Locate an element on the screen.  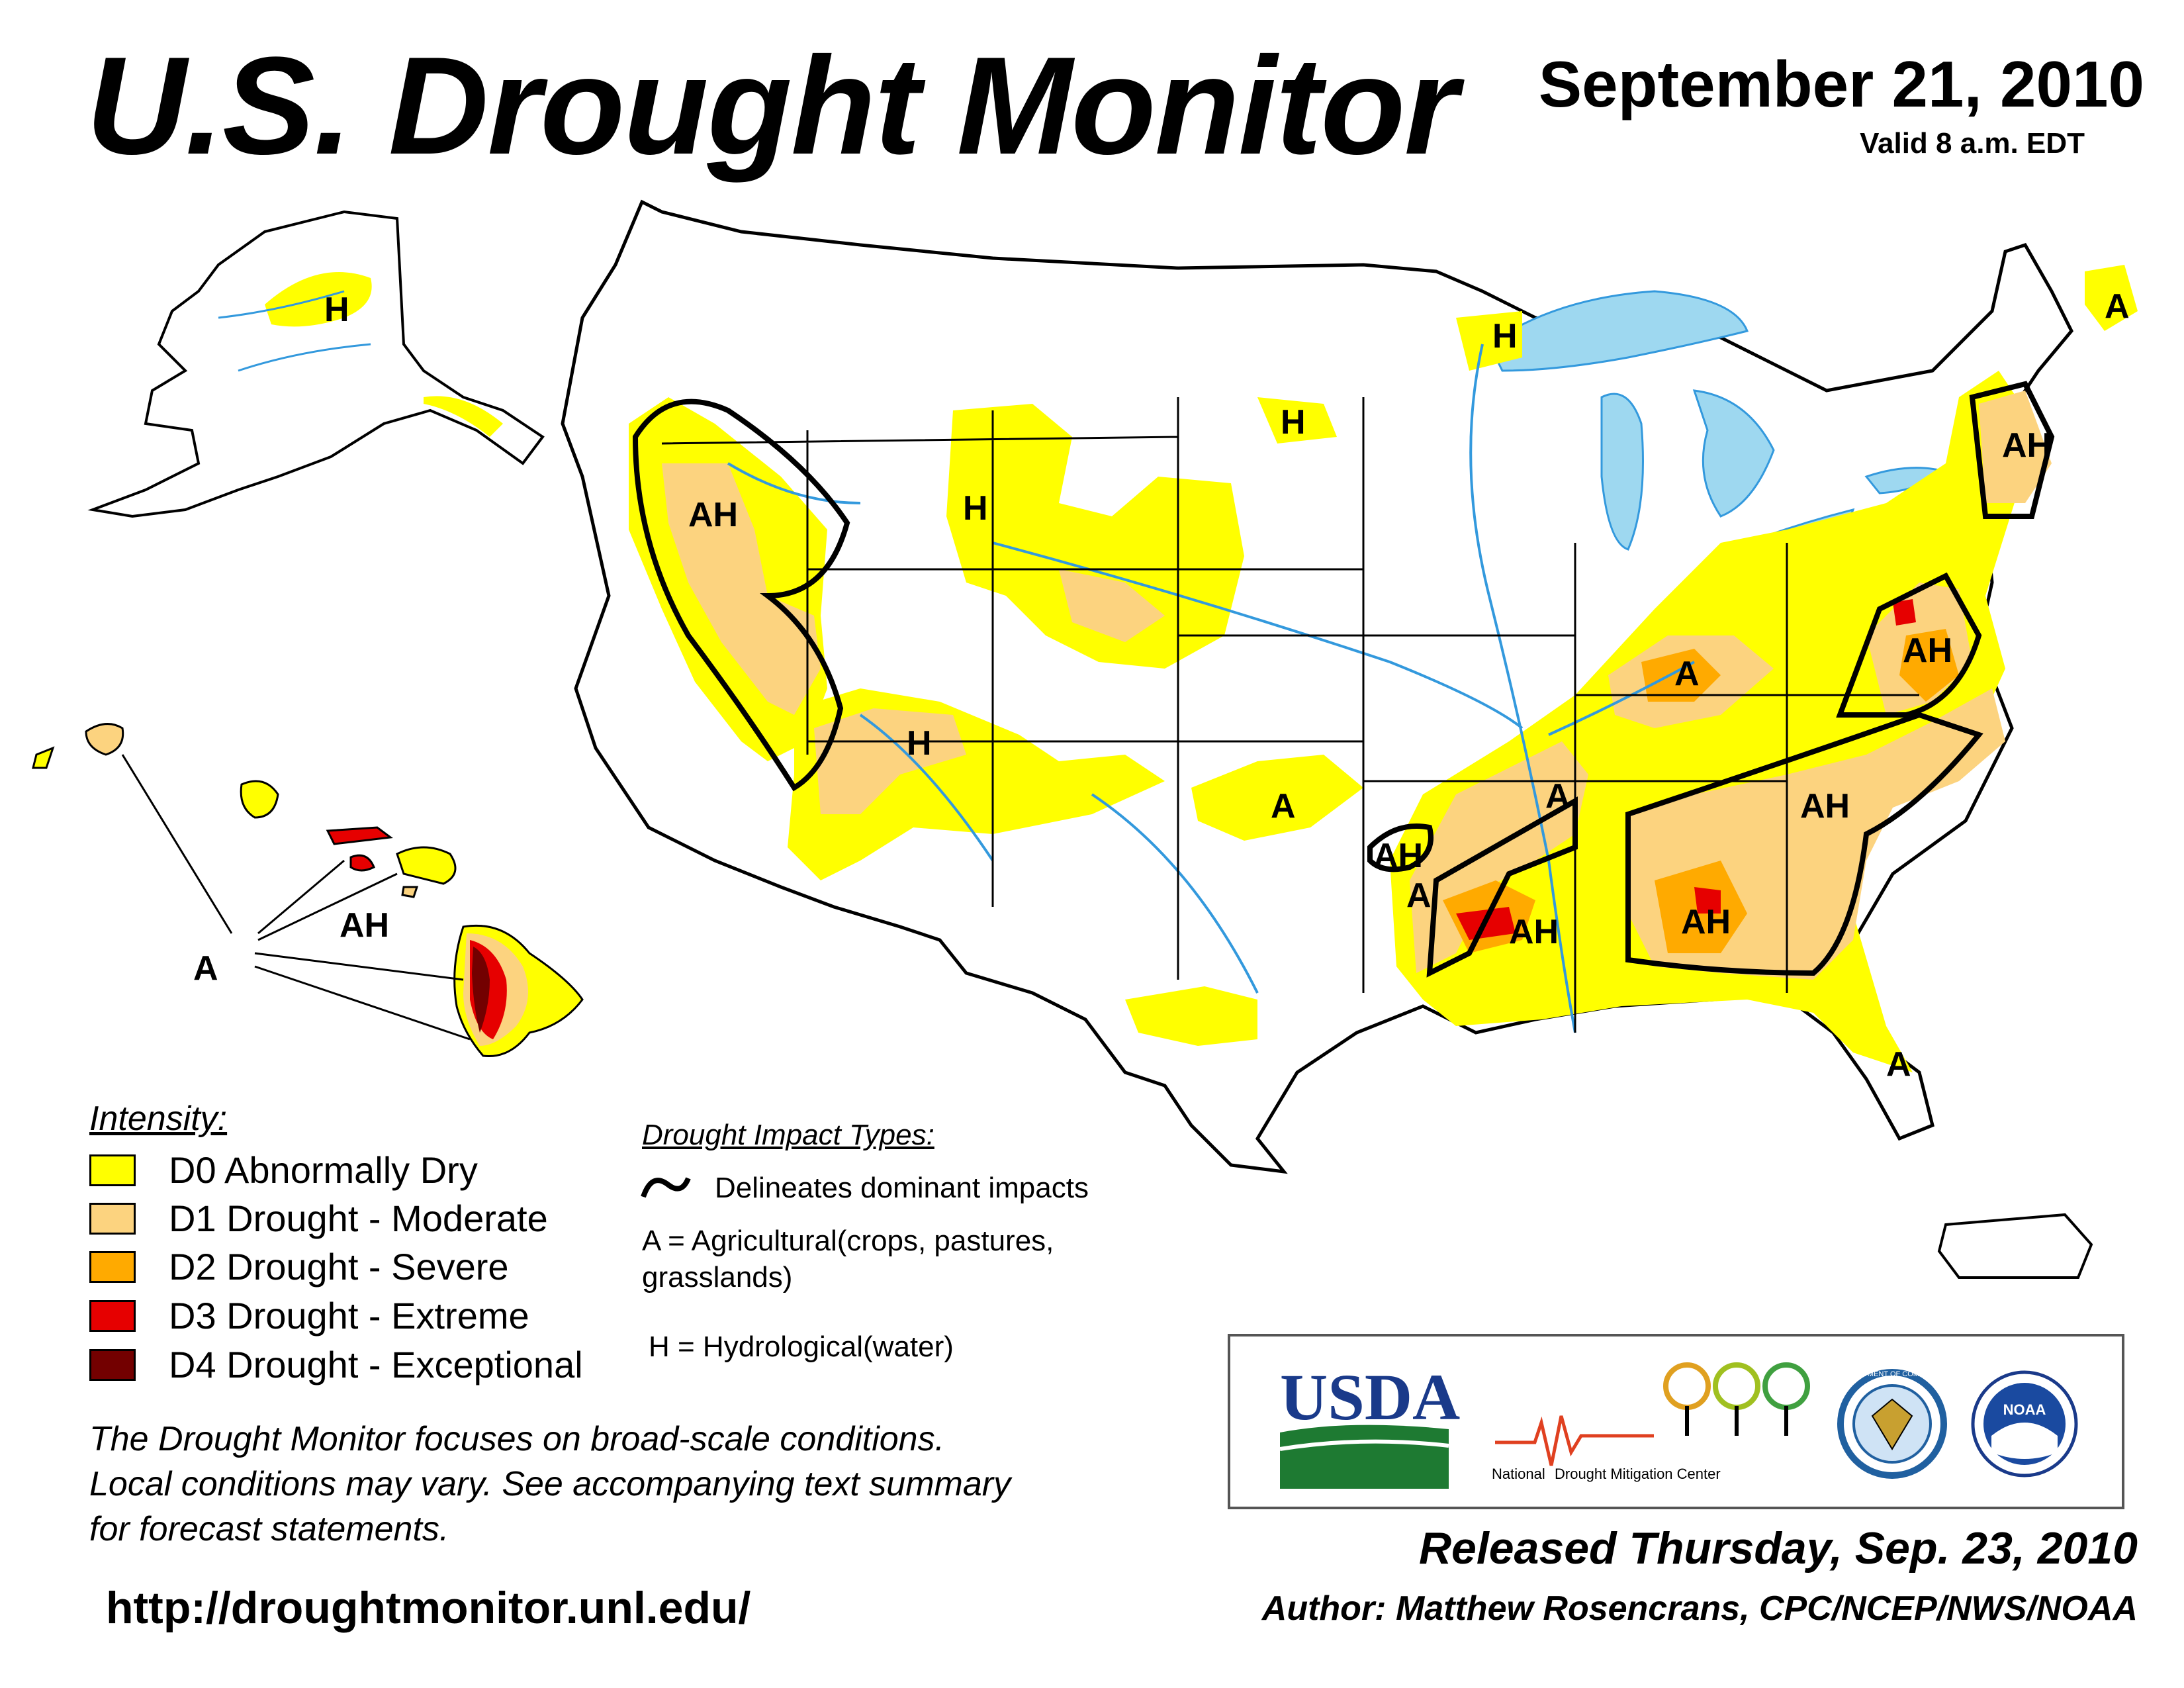
d3-georgia is located at coordinates (1707, 900).